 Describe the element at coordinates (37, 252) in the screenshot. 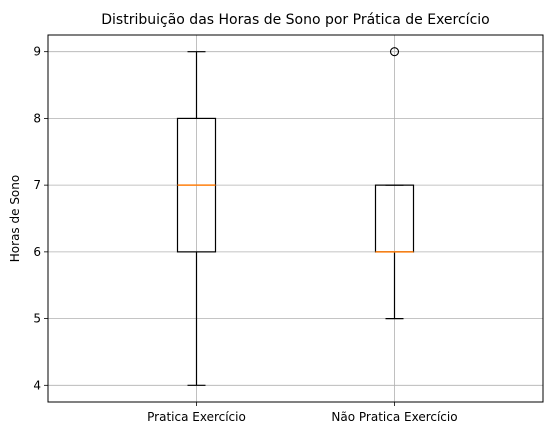

I see `y-tick-label: 6` at that location.